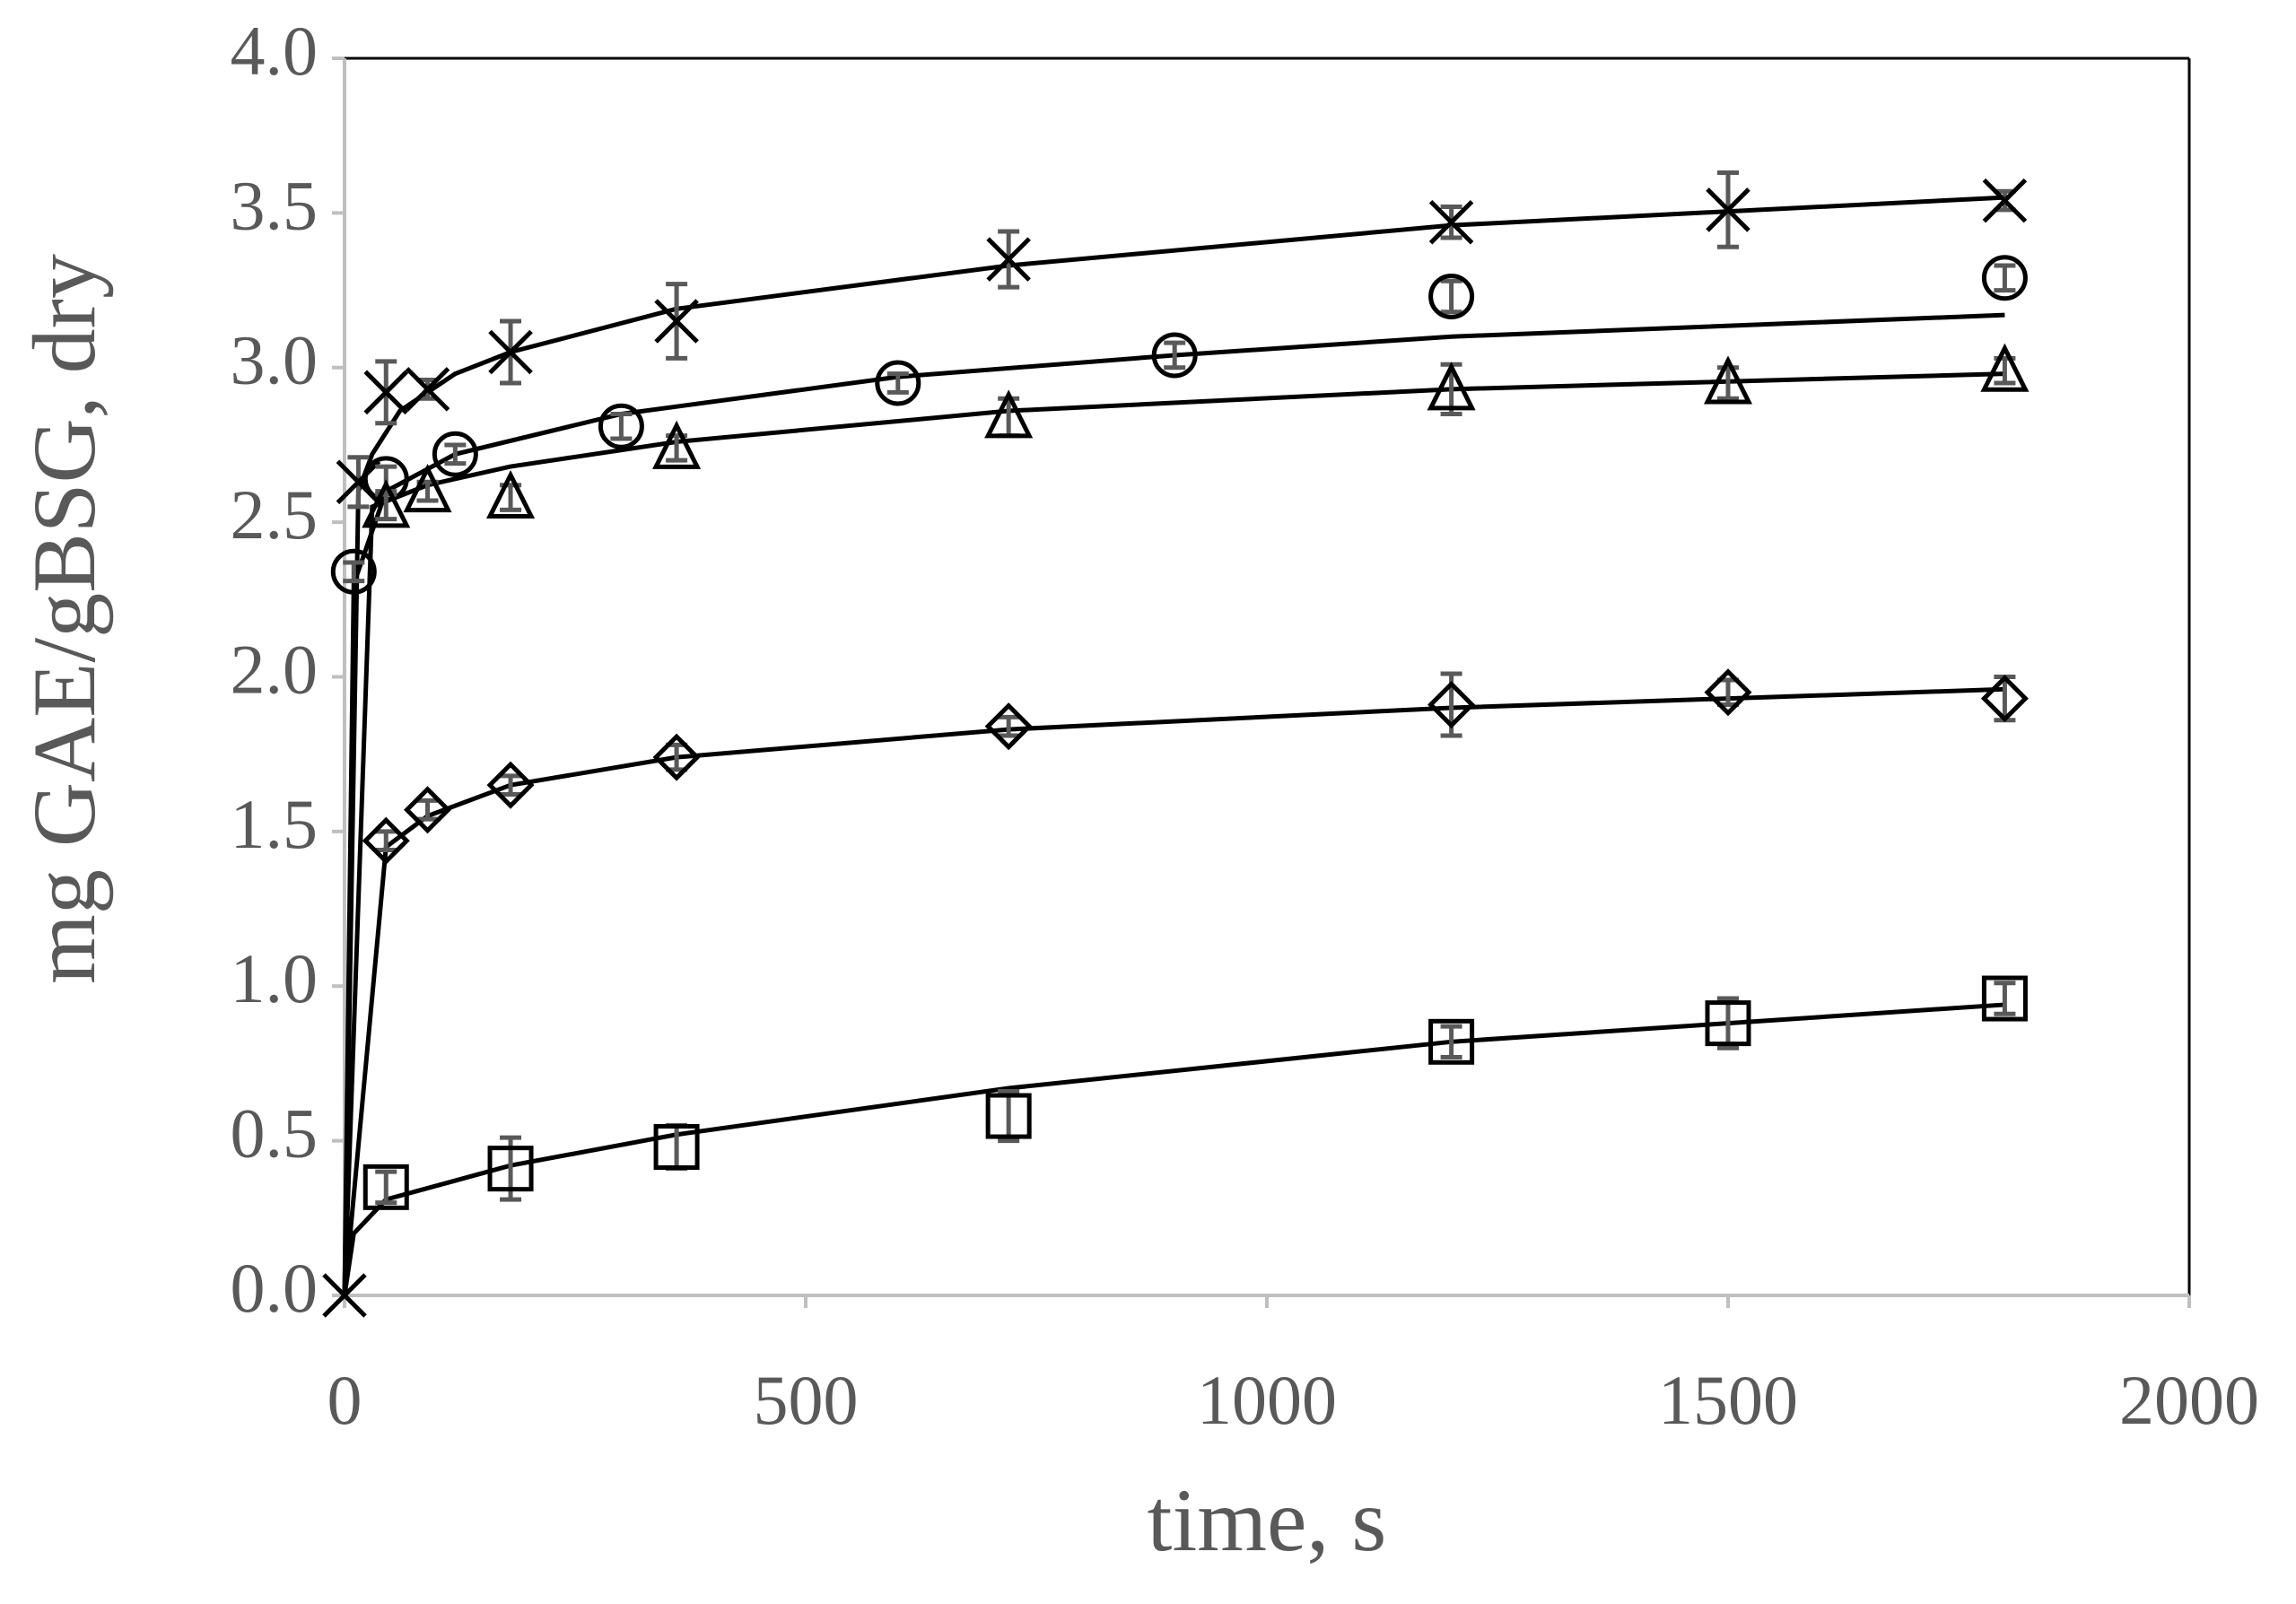 The height and width of the screenshot is (1604, 2296). Describe the element at coordinates (1267, 1520) in the screenshot. I see `x-axis-title: time, s` at that location.